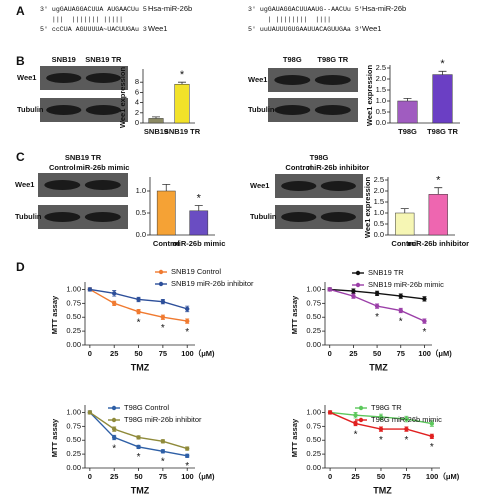  What do you see at coordinates (371, 28) in the screenshot?
I see `sequence-name: Wee1` at bounding box center [371, 28].